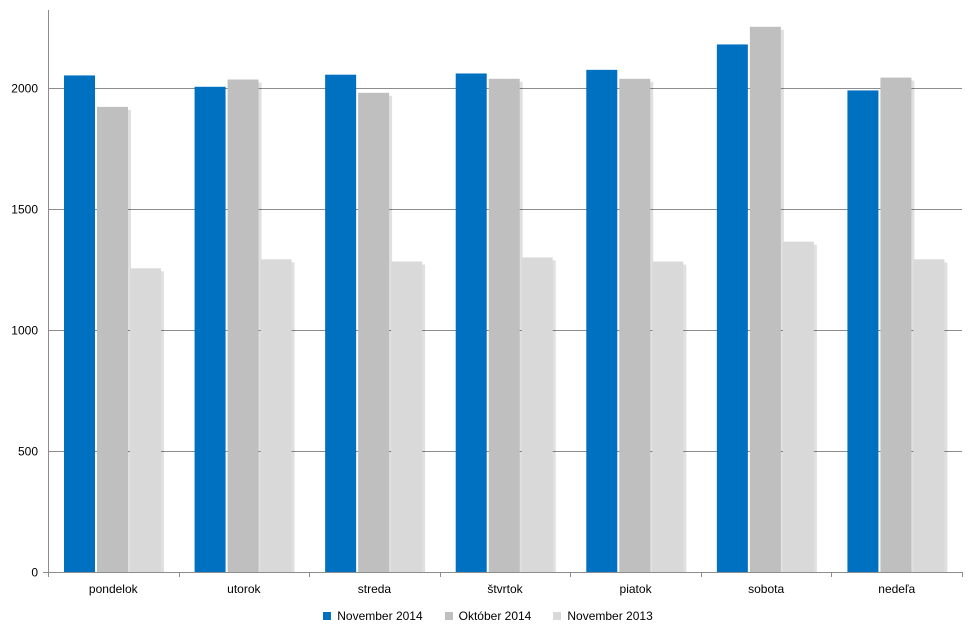  What do you see at coordinates (24, 331) in the screenshot?
I see `y-tick-label: 1000` at bounding box center [24, 331].